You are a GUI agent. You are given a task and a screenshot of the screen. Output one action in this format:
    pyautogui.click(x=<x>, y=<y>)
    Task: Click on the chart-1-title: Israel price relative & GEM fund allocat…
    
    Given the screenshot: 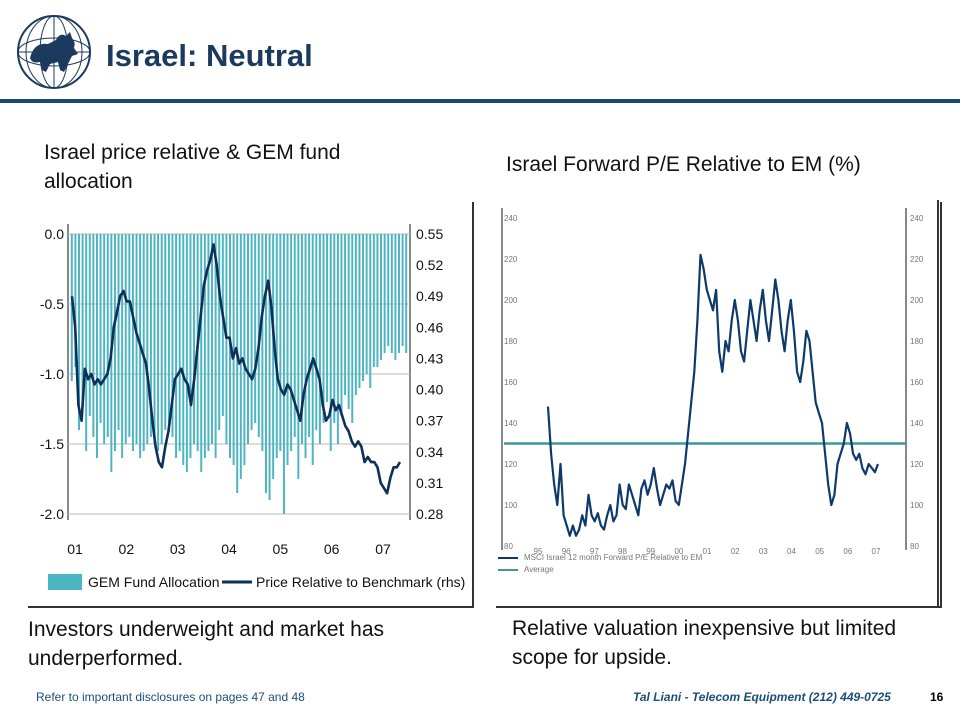 What is the action you would take?
    pyautogui.click(x=192, y=167)
    